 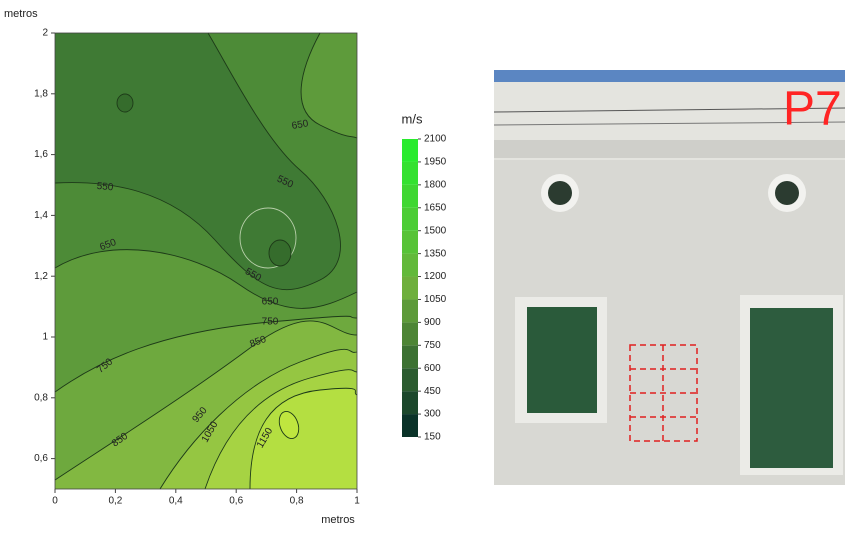 What do you see at coordinates (669, 149) in the screenshot?
I see `cornice-band` at bounding box center [669, 149].